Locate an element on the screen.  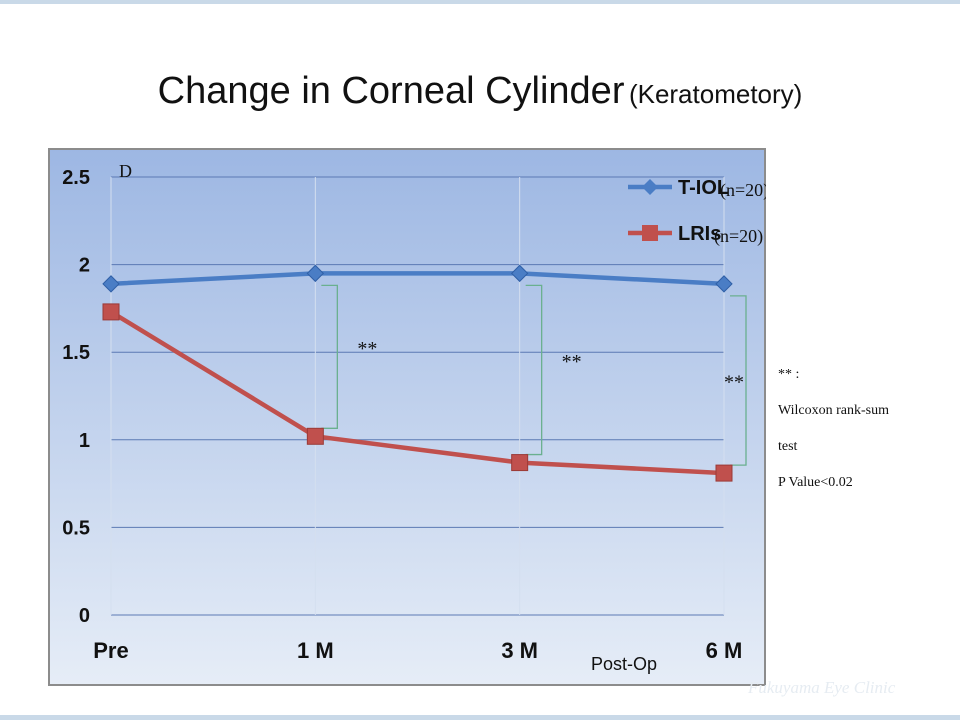
legend-label-t-iol: T-IOL is located at coordinates (703, 188).